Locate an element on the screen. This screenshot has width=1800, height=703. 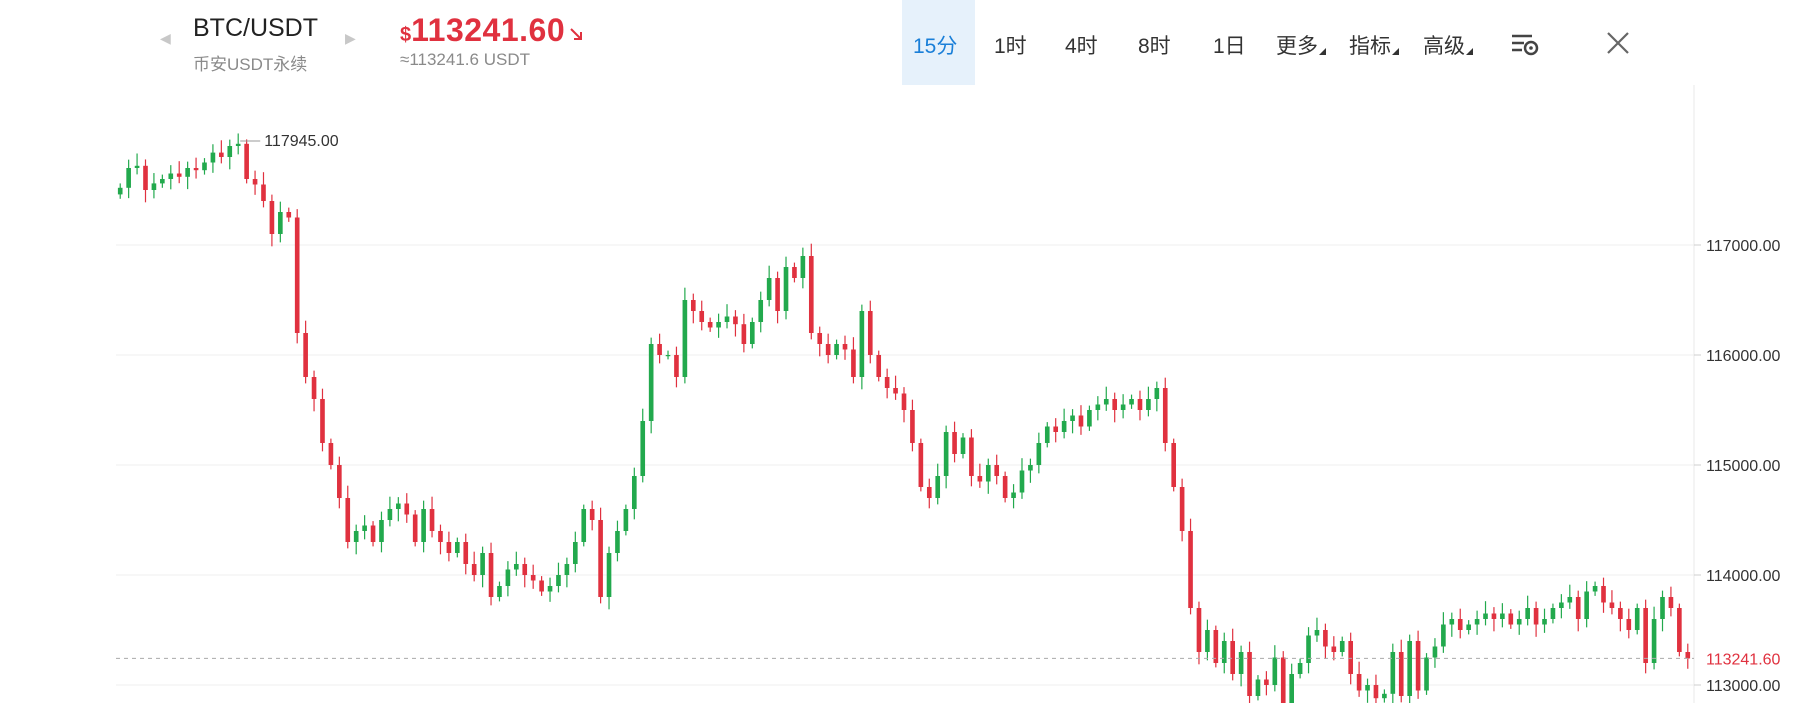
advanced-dropdown: 高级 is located at coordinates (1448, 45).